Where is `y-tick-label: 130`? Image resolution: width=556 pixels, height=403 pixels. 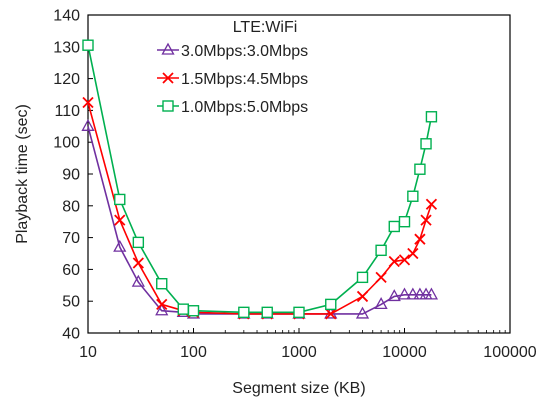
y-tick-label: 130 is located at coordinates (66, 47).